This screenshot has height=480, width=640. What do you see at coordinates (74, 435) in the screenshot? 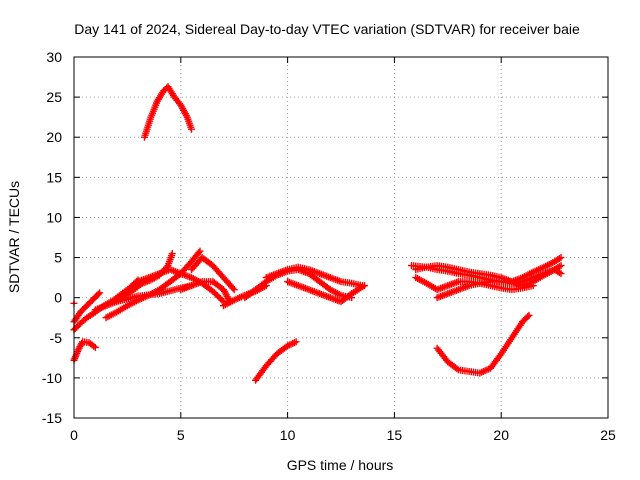
I see `x-tick-label: 0` at bounding box center [74, 435].